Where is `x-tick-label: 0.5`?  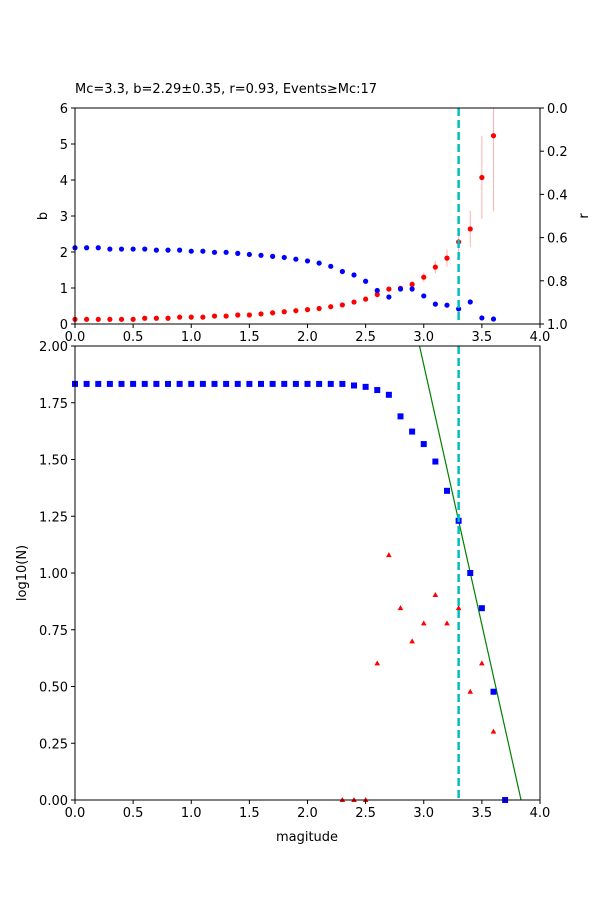
x-tick-label: 0.5 is located at coordinates (133, 813).